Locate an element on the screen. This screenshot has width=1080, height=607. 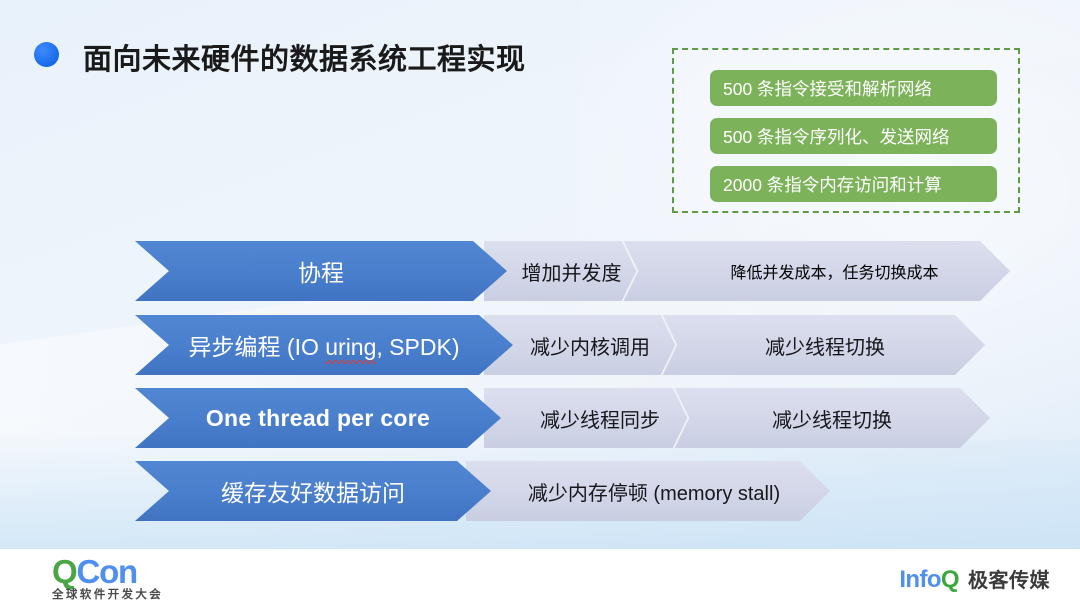
flow-step-cell: 降低并发成本，任务切换成本 is located at coordinates (834, 271).